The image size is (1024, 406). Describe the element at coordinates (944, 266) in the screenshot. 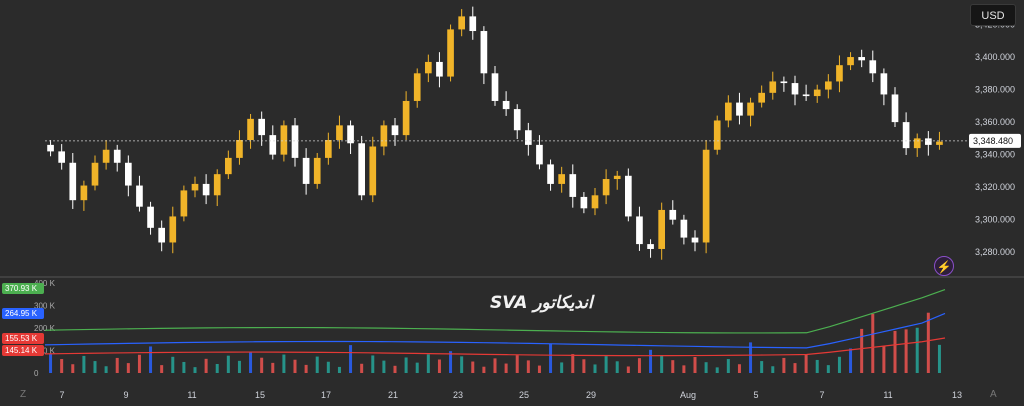

I see `lightning-icon: ⚡` at that location.